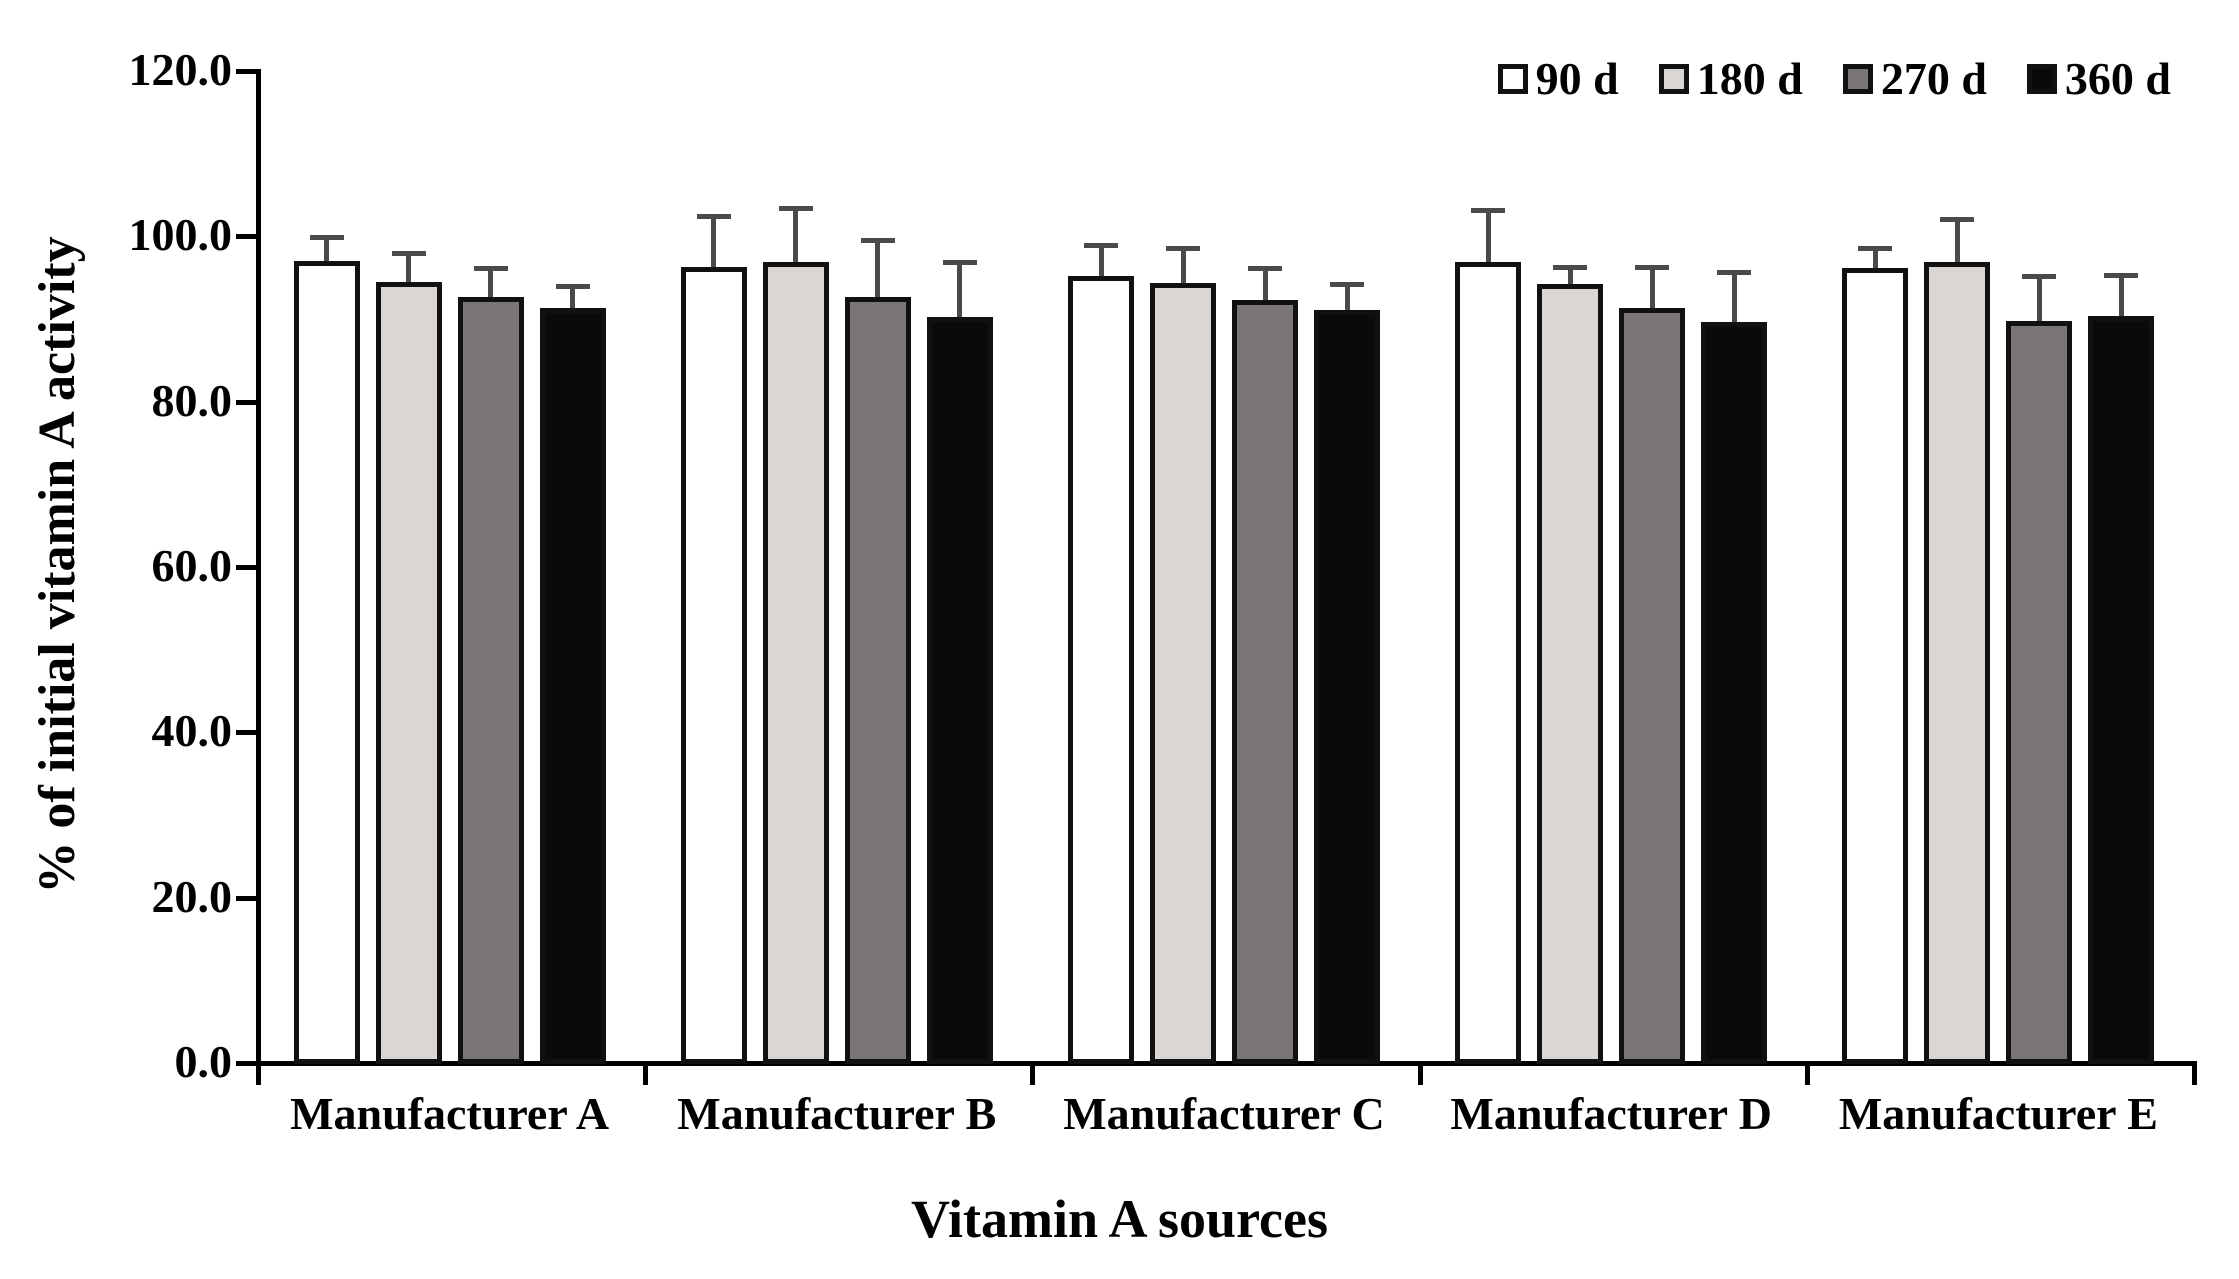 This screenshot has width=2239, height=1279. Describe the element at coordinates (1749, 78) in the screenshot. I see `legend-label-180d: 180 d` at that location.